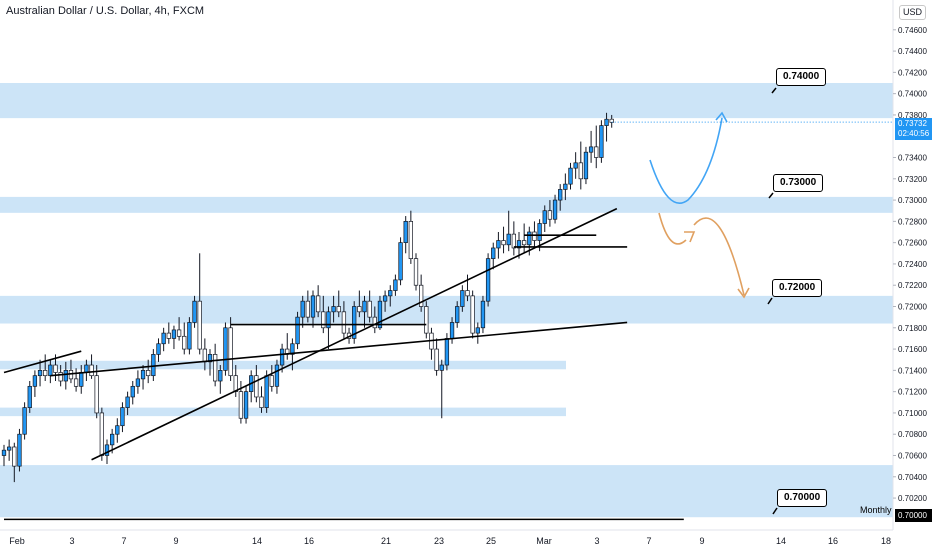  I want to click on x-tick-label-2: 7, so click(123, 541).